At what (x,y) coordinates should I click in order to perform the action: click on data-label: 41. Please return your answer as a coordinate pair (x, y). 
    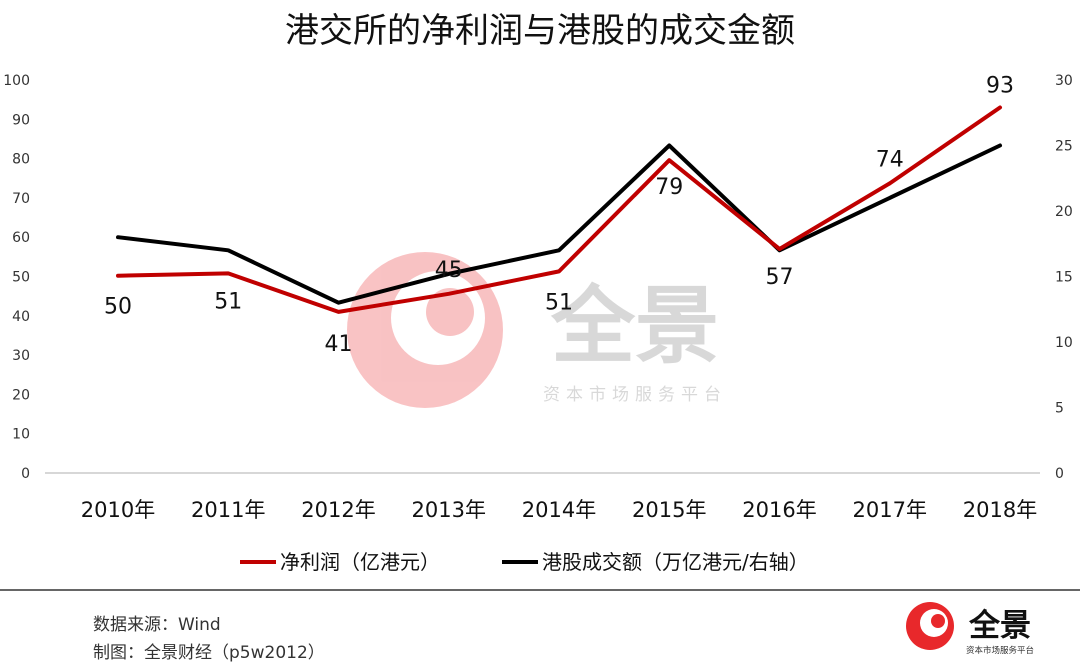
    Looking at the image, I should click on (339, 344).